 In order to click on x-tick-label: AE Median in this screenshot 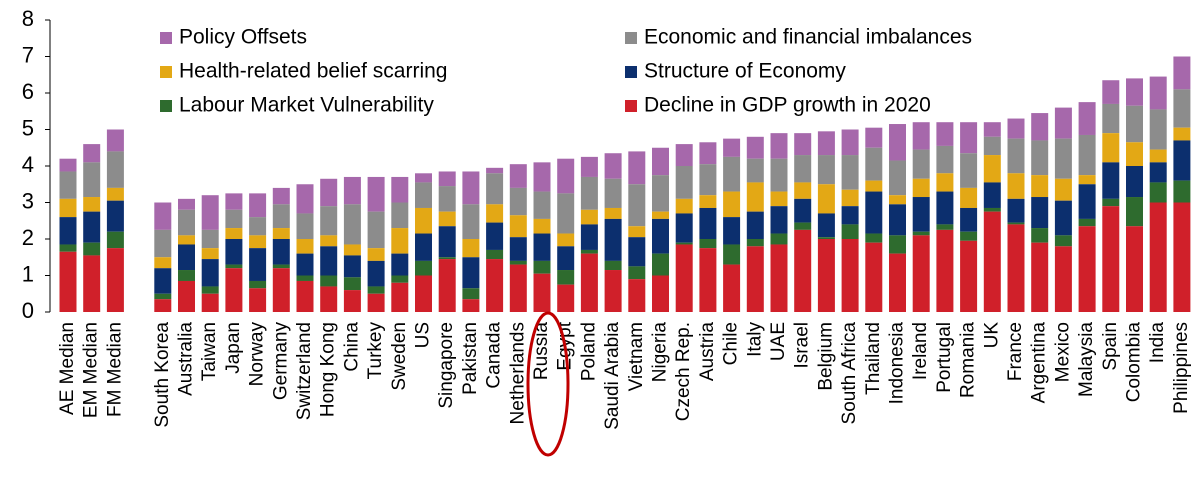, I will do `click(67, 368)`.